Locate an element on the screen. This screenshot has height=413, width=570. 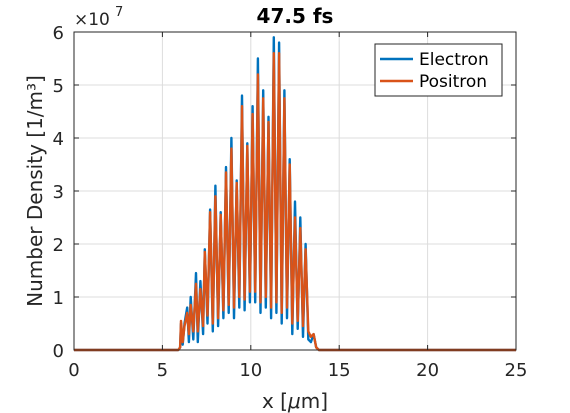
x-tick-label: 15 is located at coordinates (339, 370).